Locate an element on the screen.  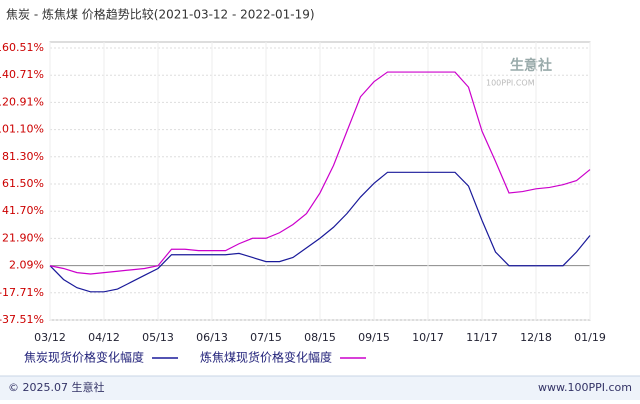
x-tick-label: 06/13 is located at coordinates (212, 337).